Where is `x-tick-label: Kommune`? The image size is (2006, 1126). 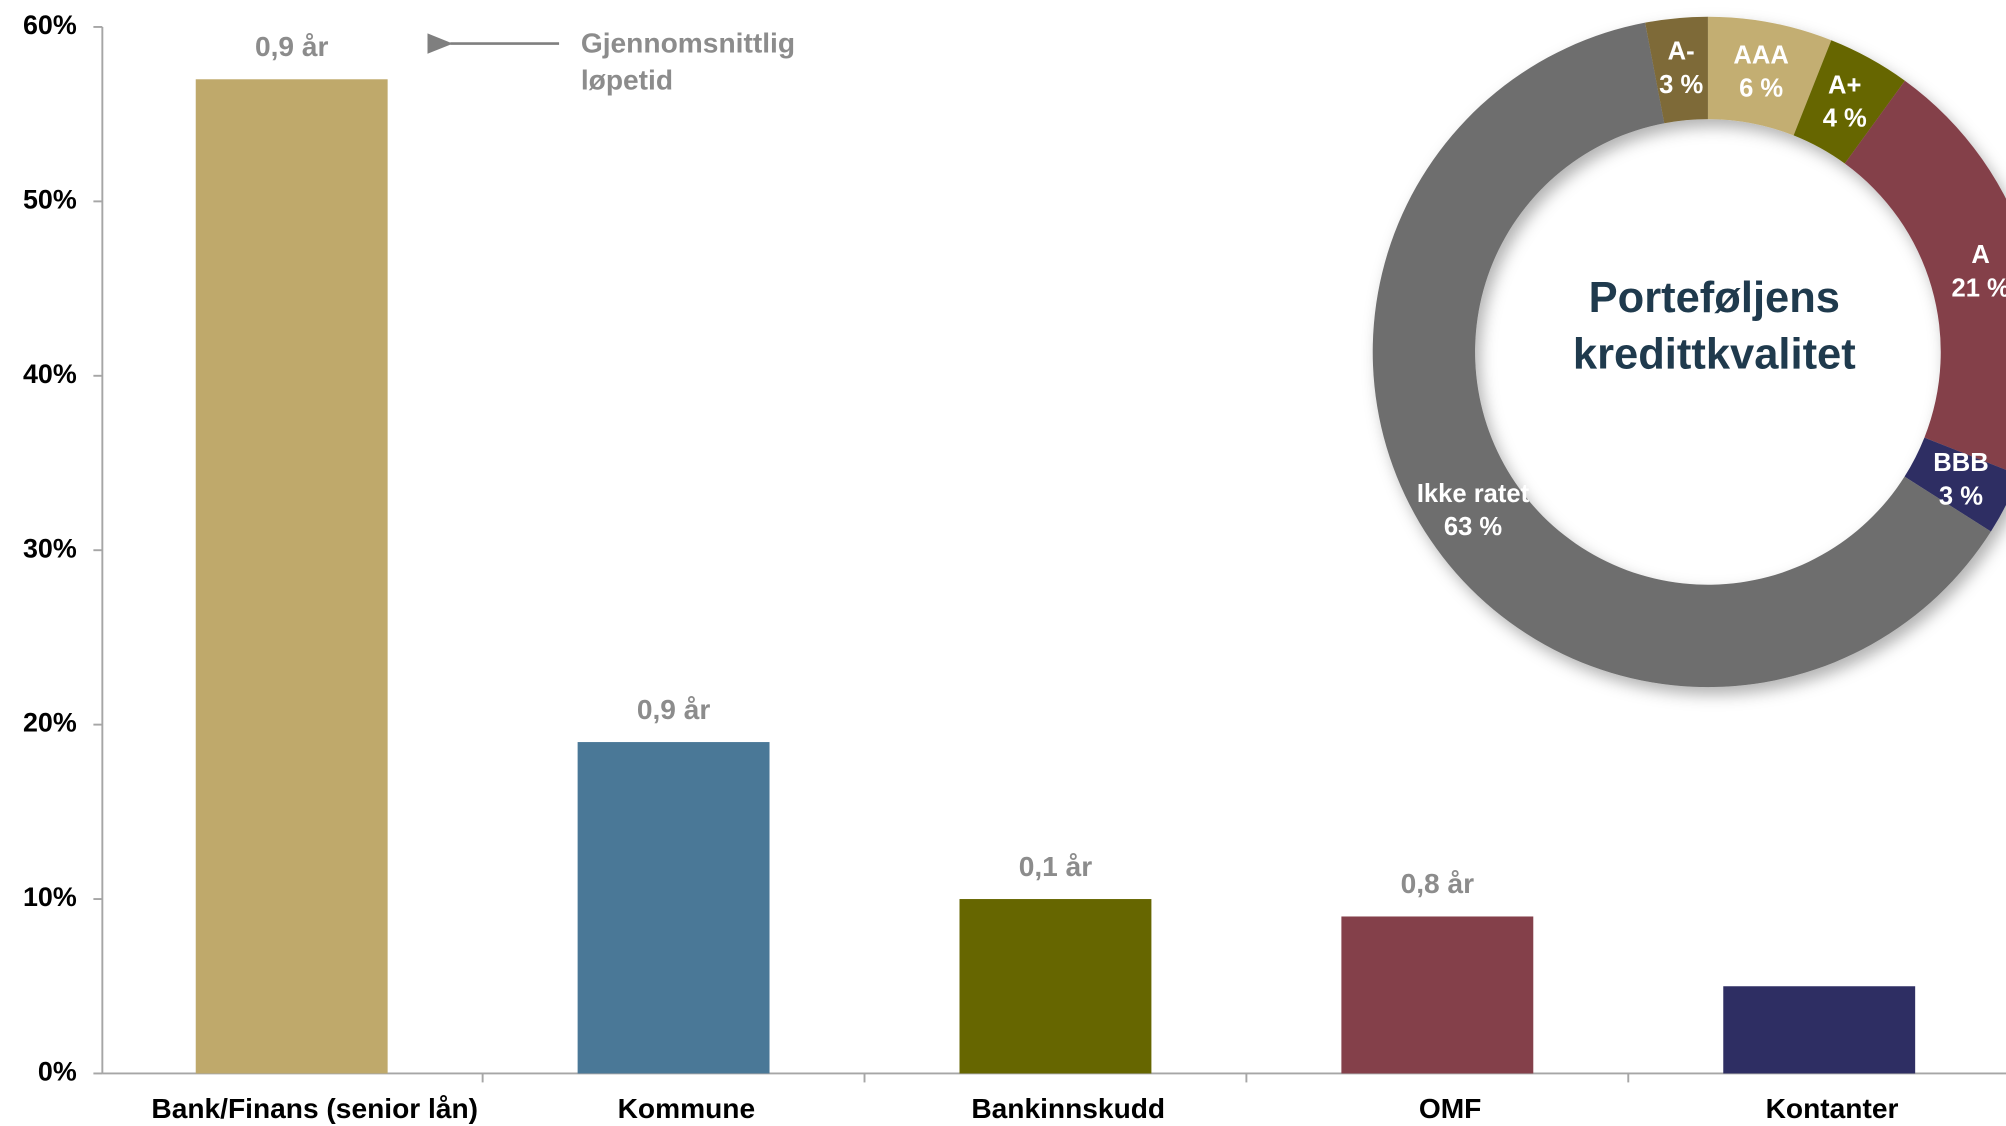 x-tick-label: Kommune is located at coordinates (687, 1108).